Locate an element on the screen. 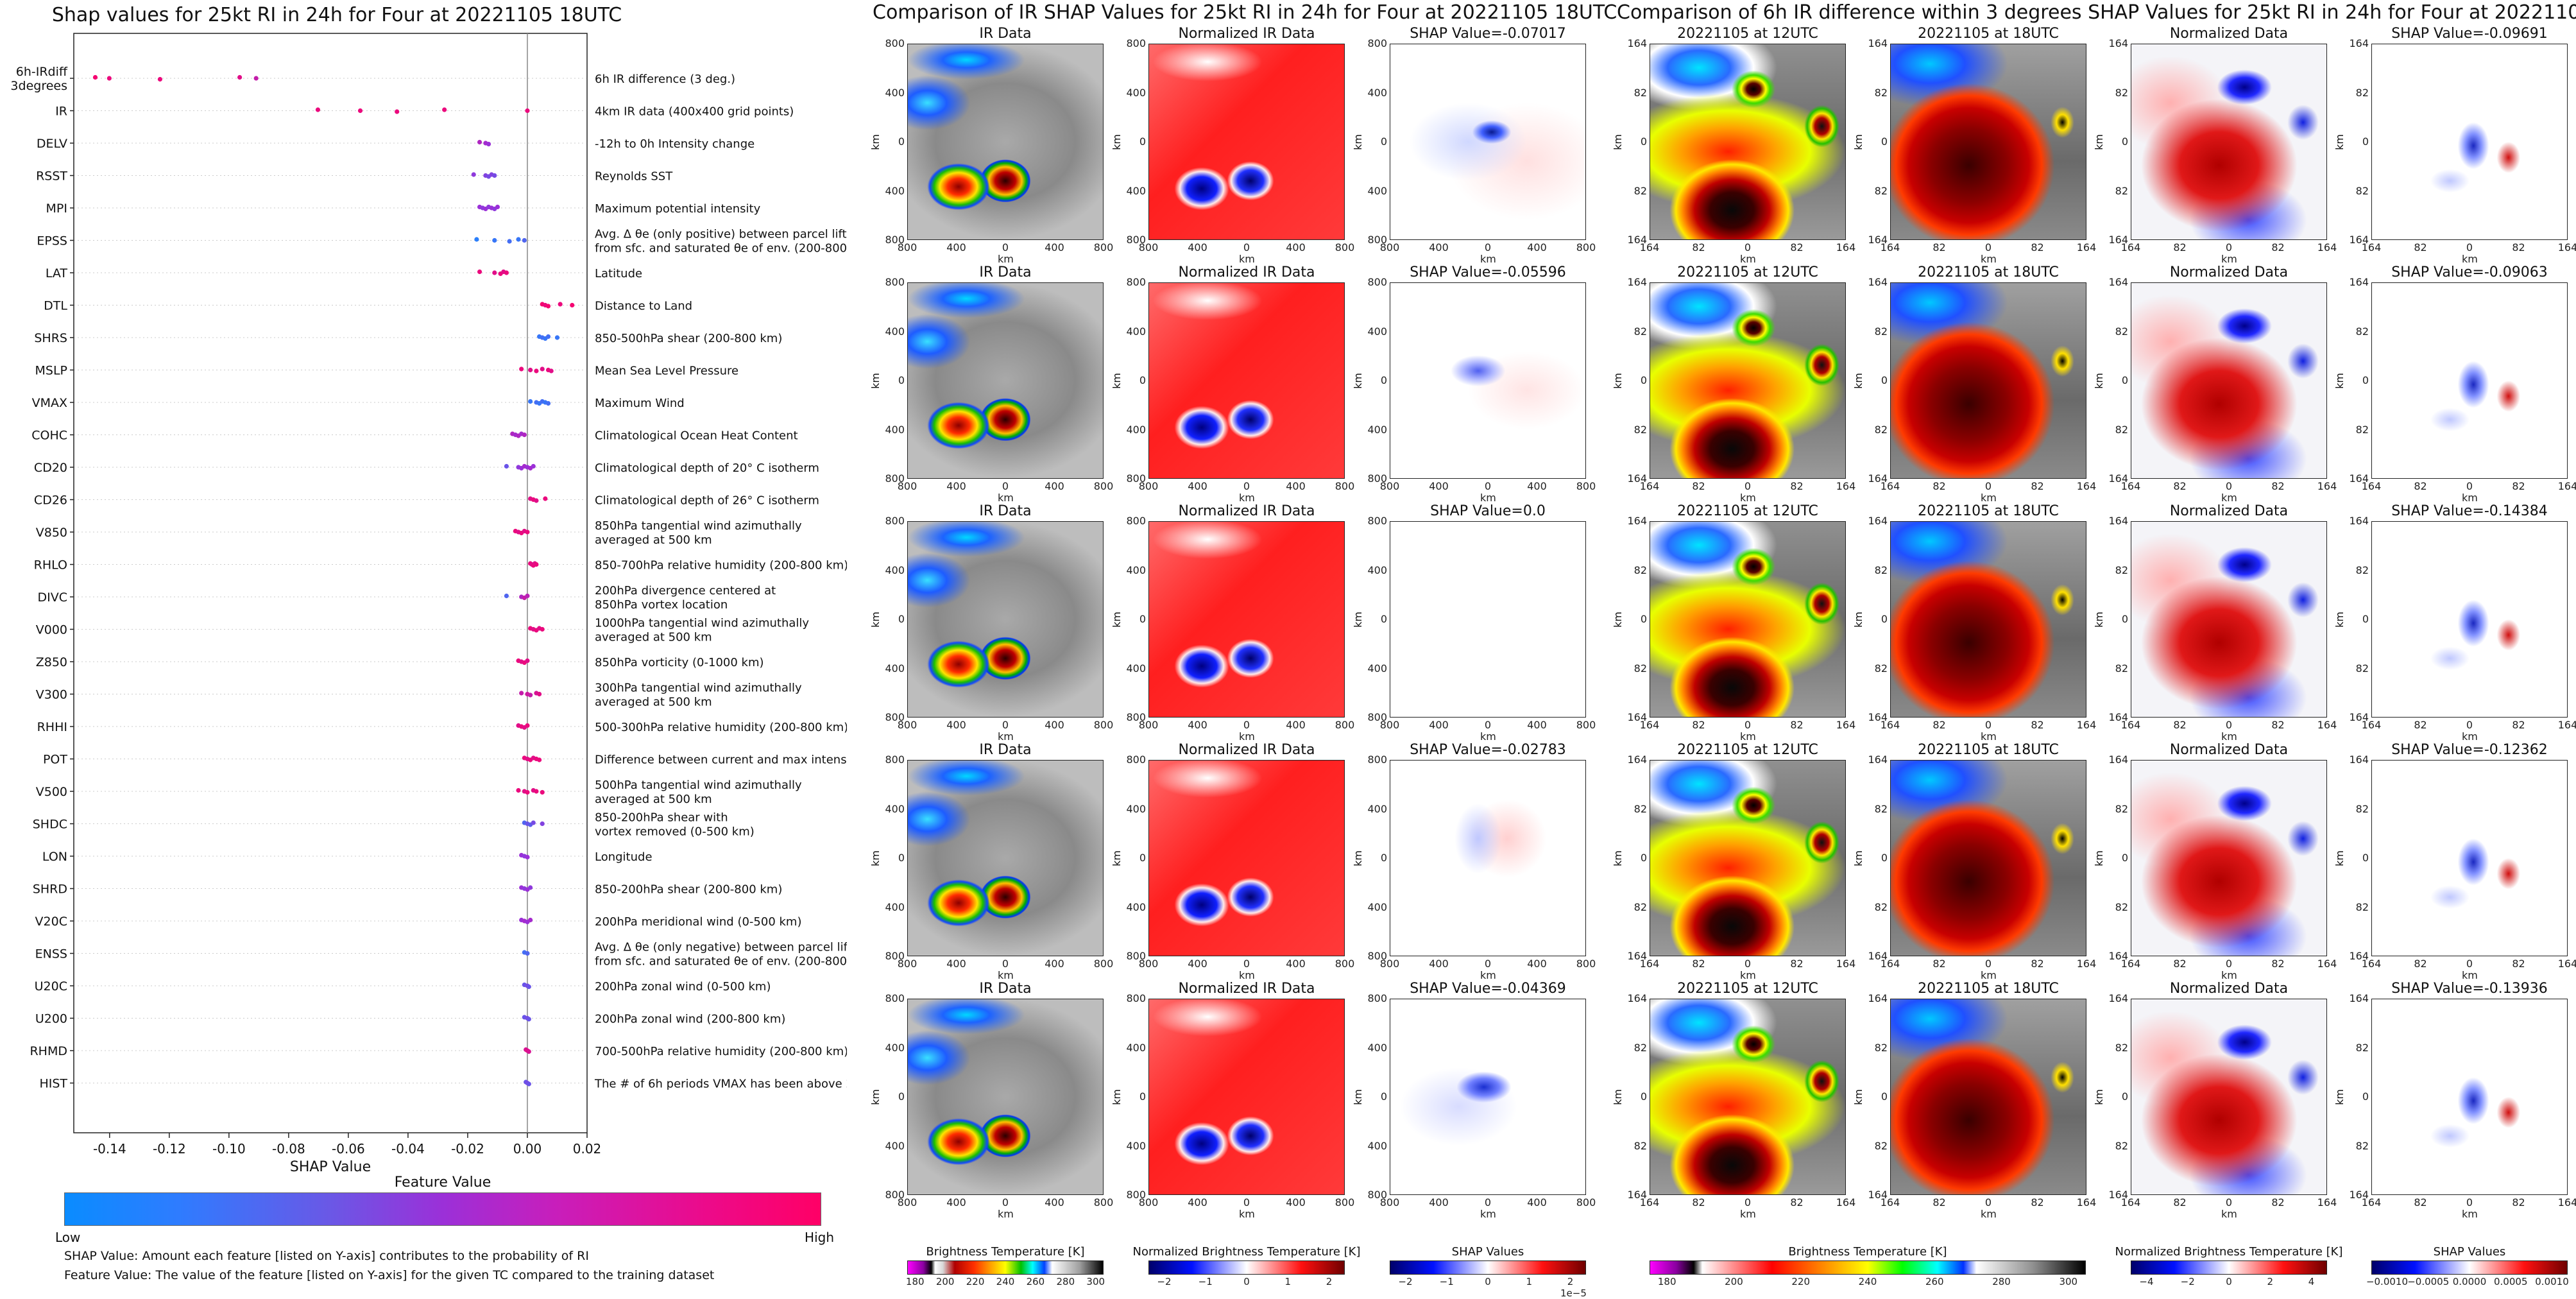 Image resolution: width=2576 pixels, height=1299 pixels. colorbar-title: Normalized Brightness Temperature [K] is located at coordinates (1246, 1252).